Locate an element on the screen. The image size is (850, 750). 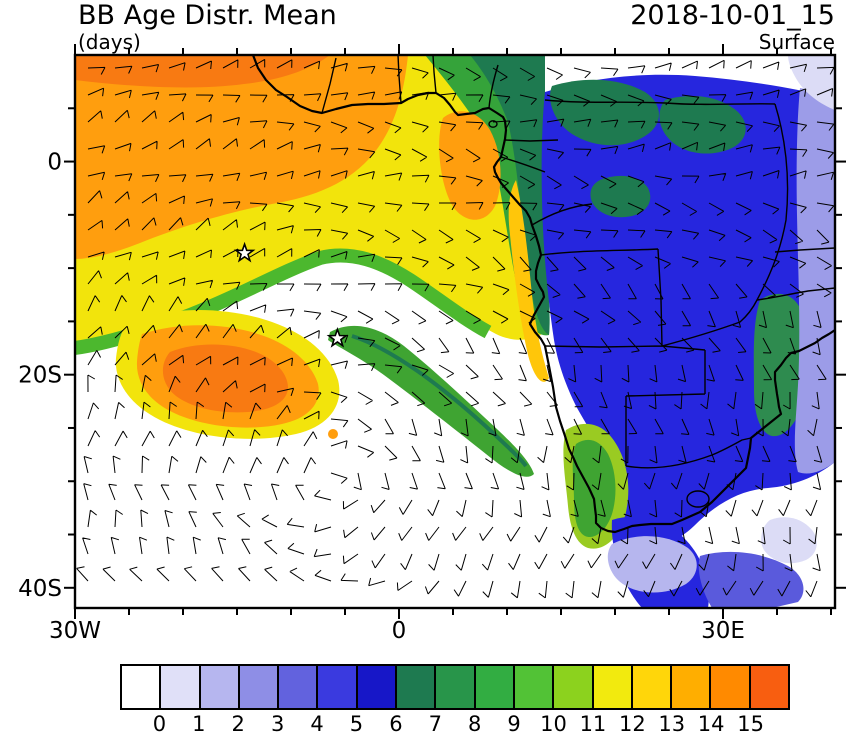
figure-title: BB Age Distr. Mean is located at coordinates (207, 15).